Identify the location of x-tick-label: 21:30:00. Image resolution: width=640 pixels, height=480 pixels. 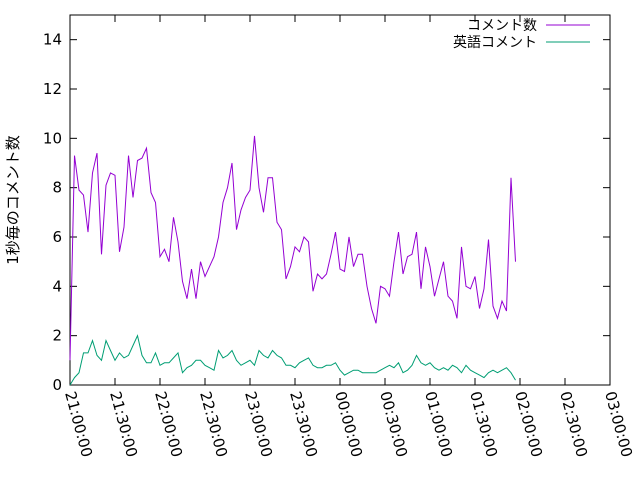
(123, 424).